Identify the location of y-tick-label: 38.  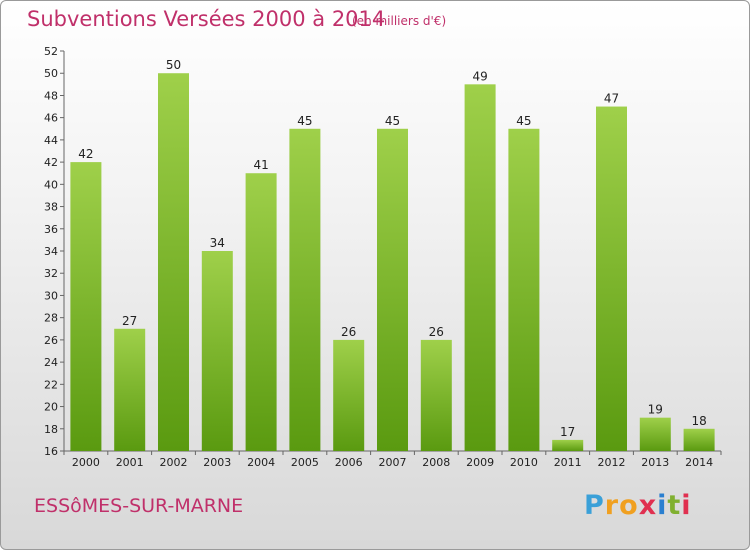
(51, 207).